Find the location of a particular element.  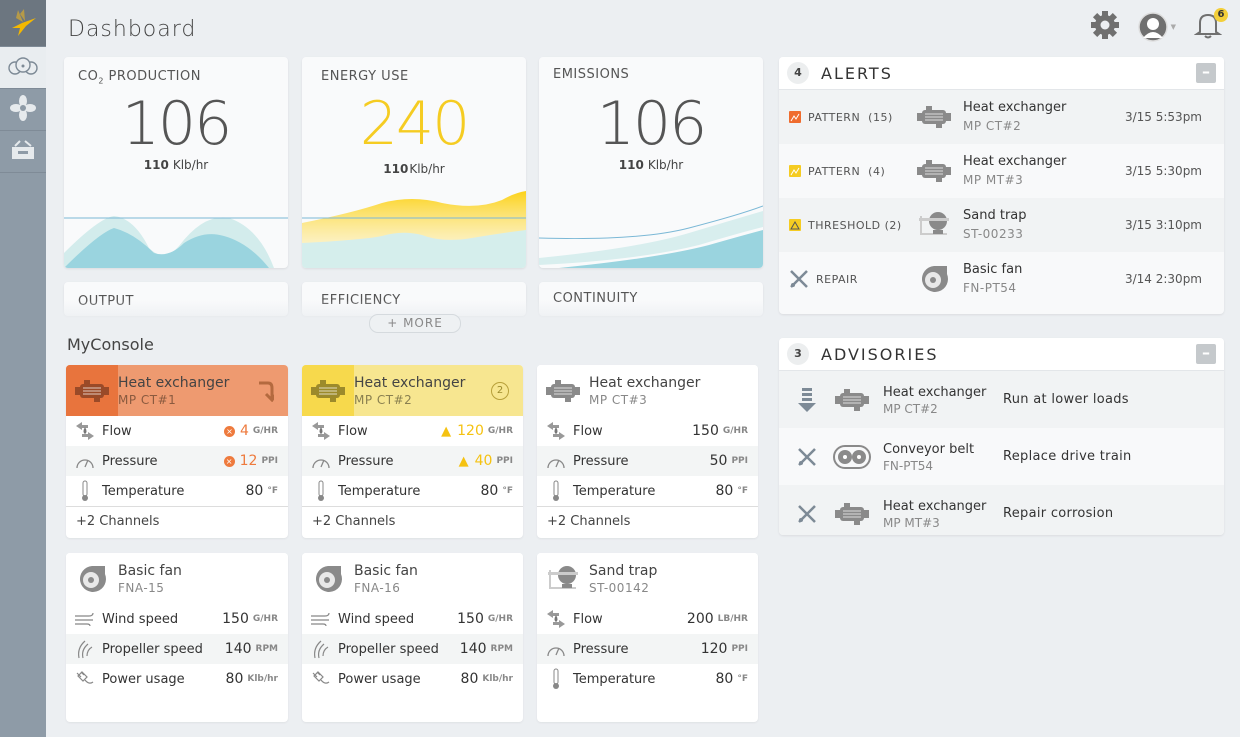

advisory-device: Conveyor belt is located at coordinates (929, 449).